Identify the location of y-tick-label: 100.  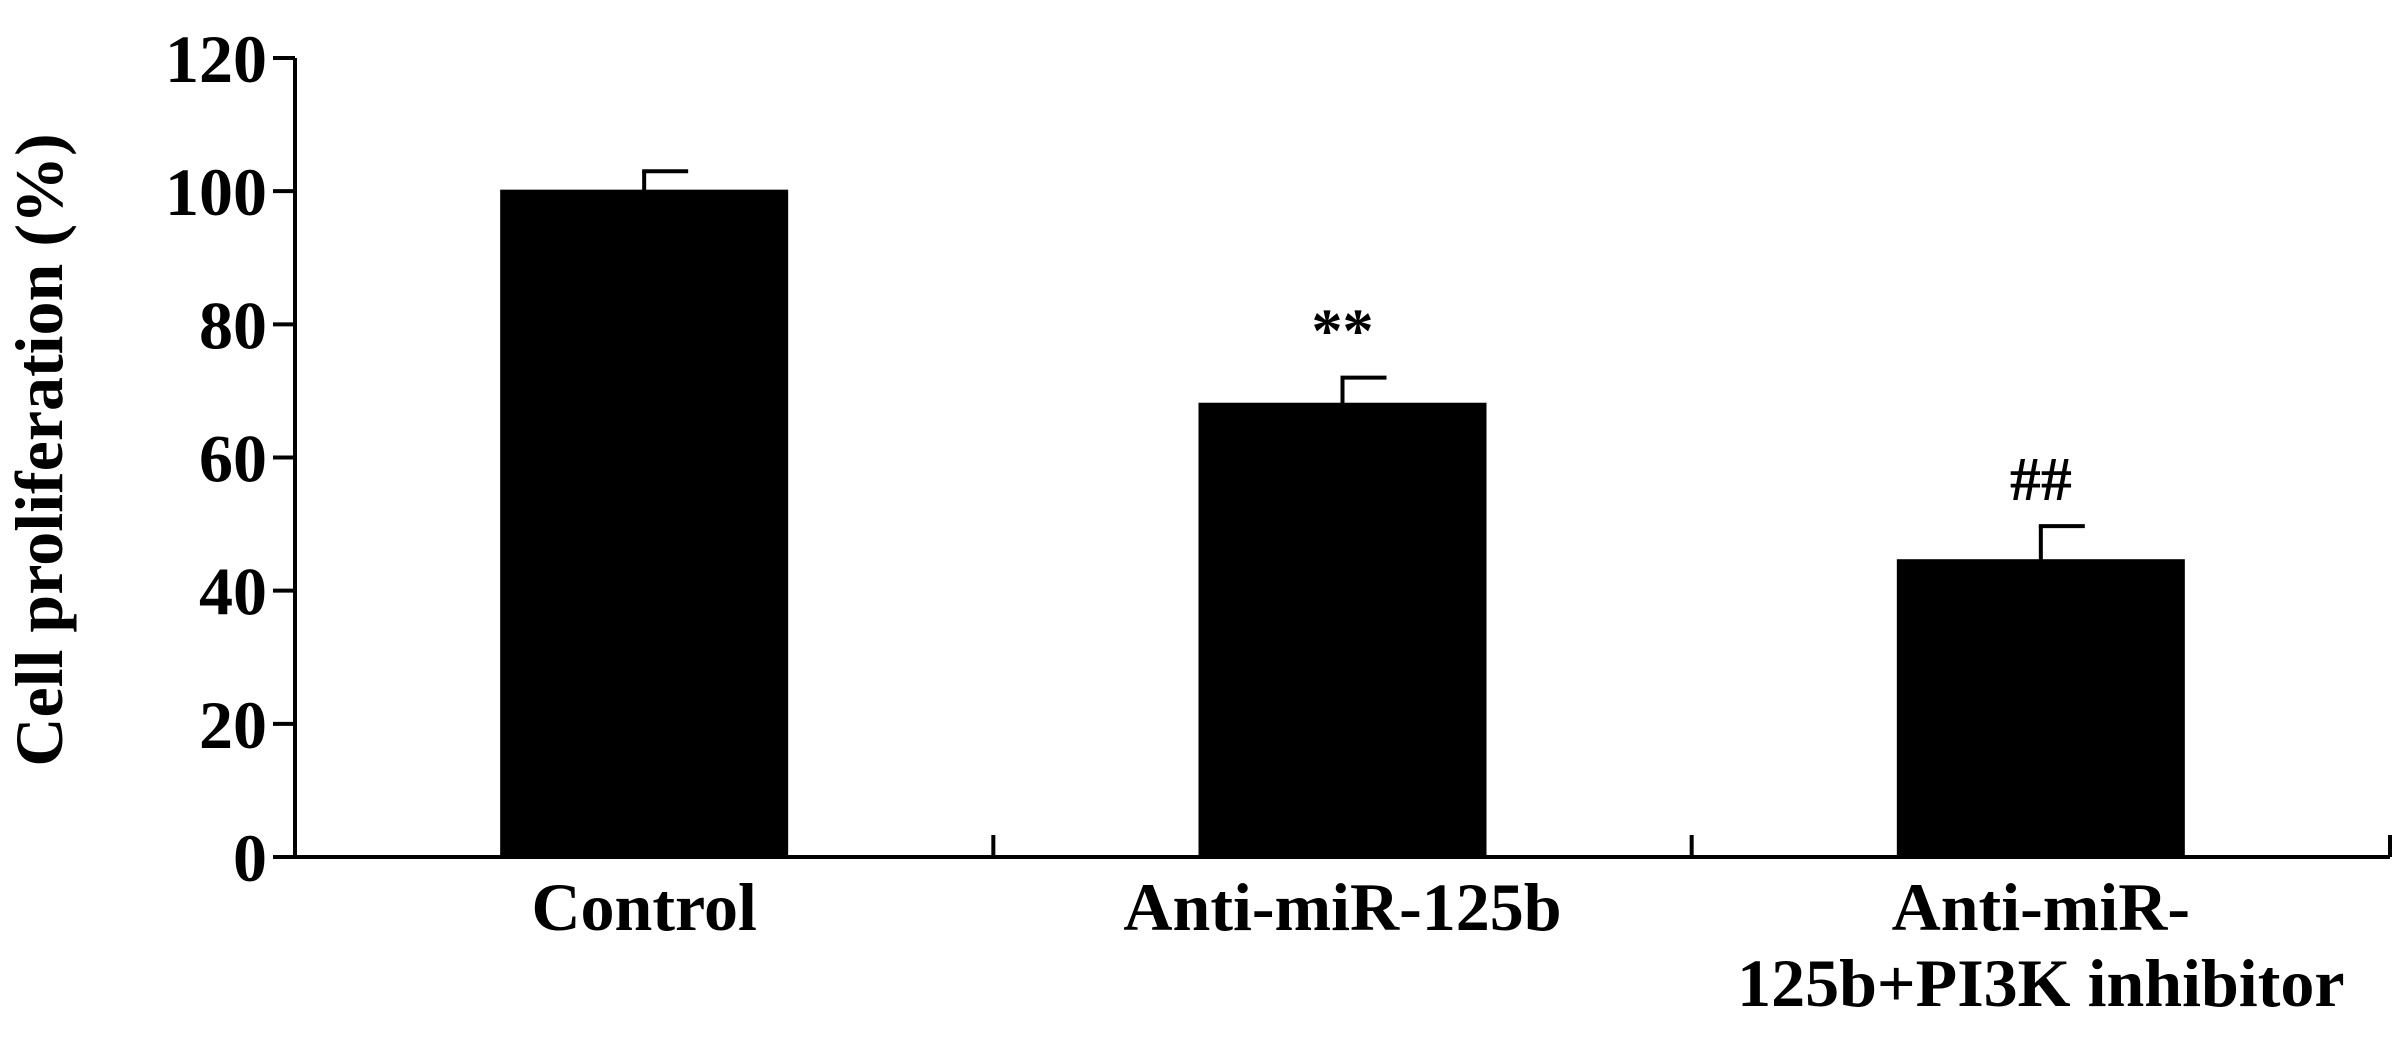
(216, 192).